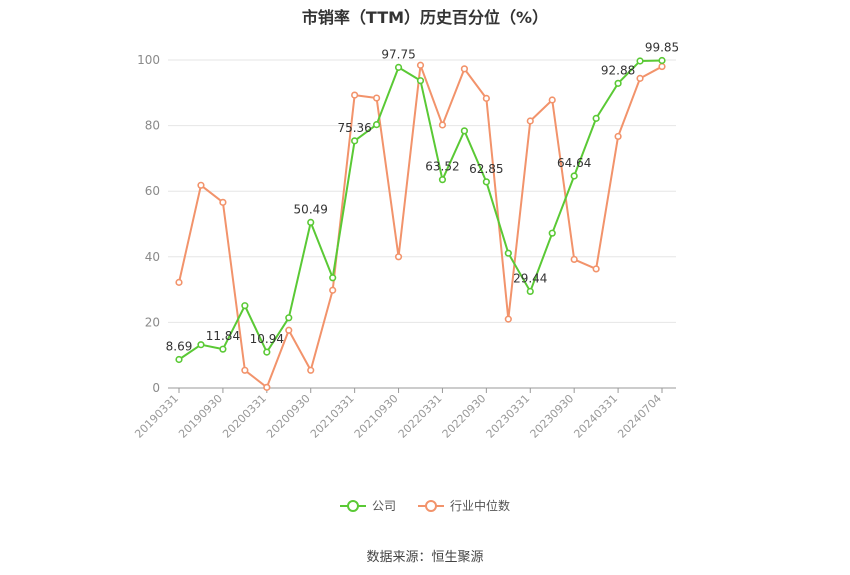 The height and width of the screenshot is (575, 850). What do you see at coordinates (152, 322) in the screenshot?
I see `y-tick-label: 20` at bounding box center [152, 322].